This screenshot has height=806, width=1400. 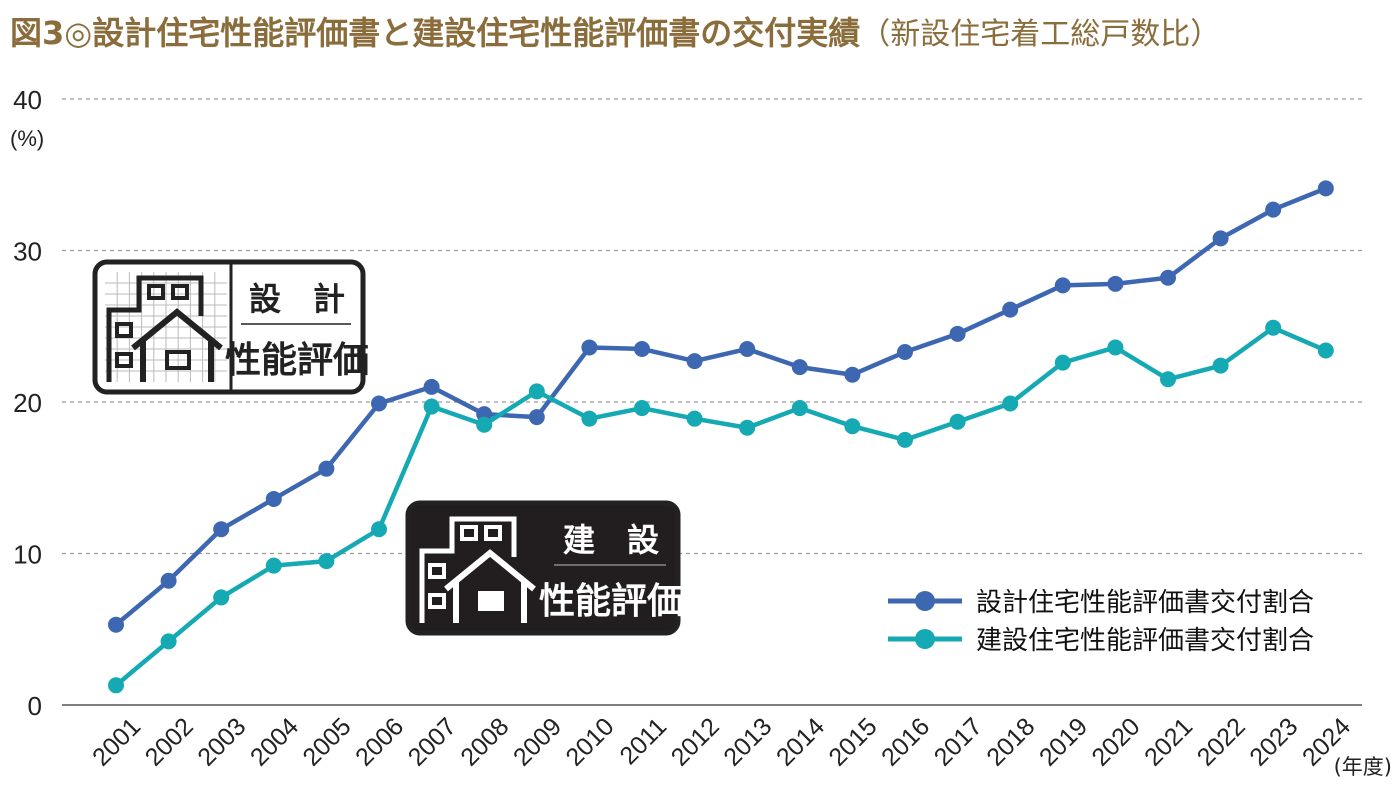 What do you see at coordinates (1168, 741) in the screenshot?
I see `x-tick-label: 2021` at bounding box center [1168, 741].